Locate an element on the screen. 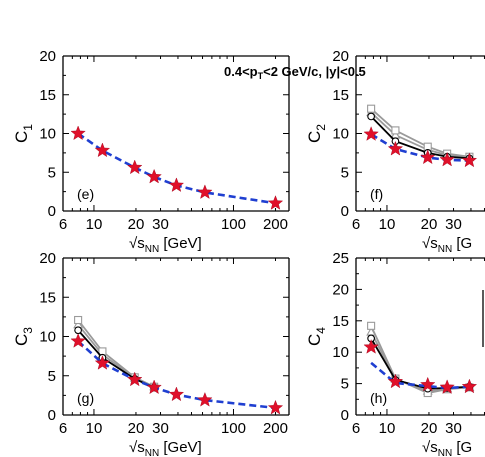 The width and height of the screenshot is (485, 457). panel-label: (f) is located at coordinates (376, 194).